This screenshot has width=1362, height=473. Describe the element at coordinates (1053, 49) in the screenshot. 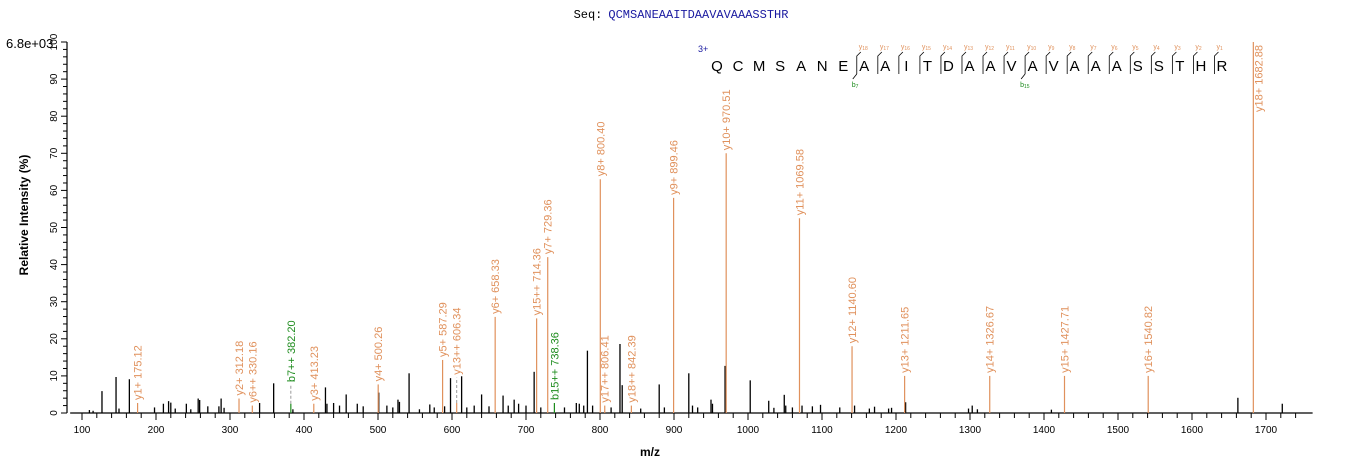

I see `y-ion-number: 9` at that location.